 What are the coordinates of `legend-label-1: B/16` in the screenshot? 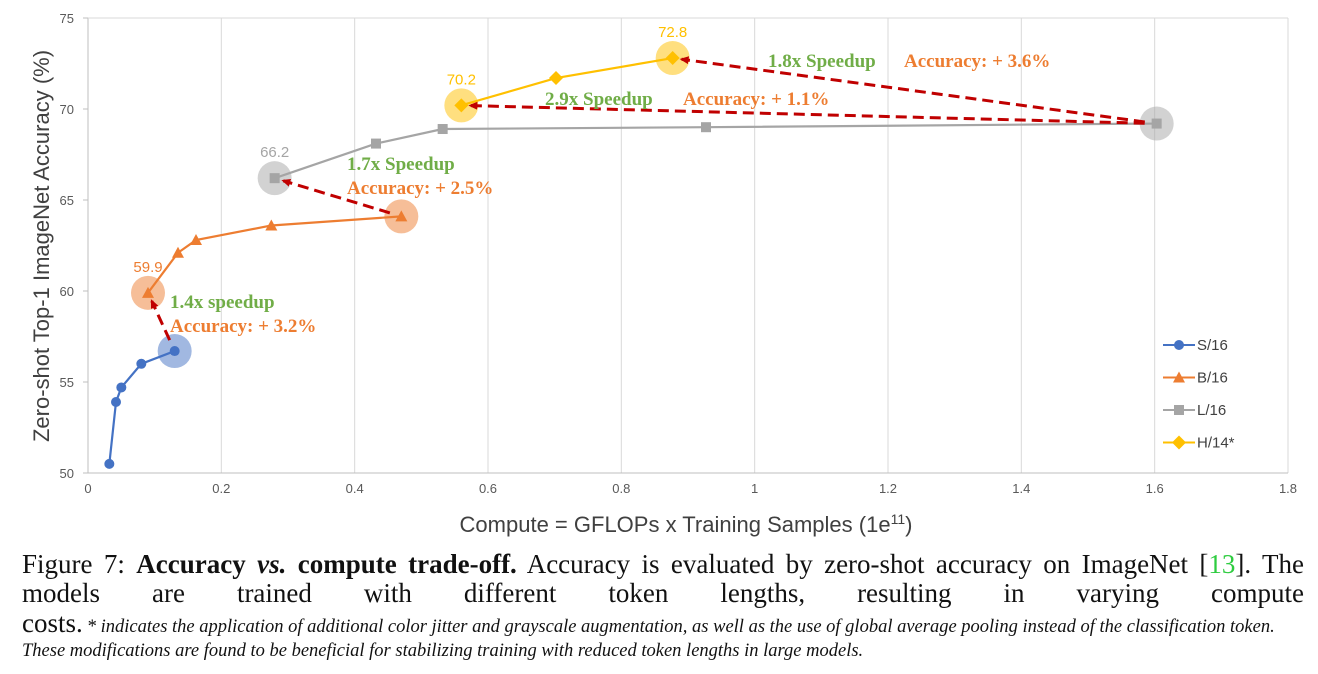 It's located at (1212, 378).